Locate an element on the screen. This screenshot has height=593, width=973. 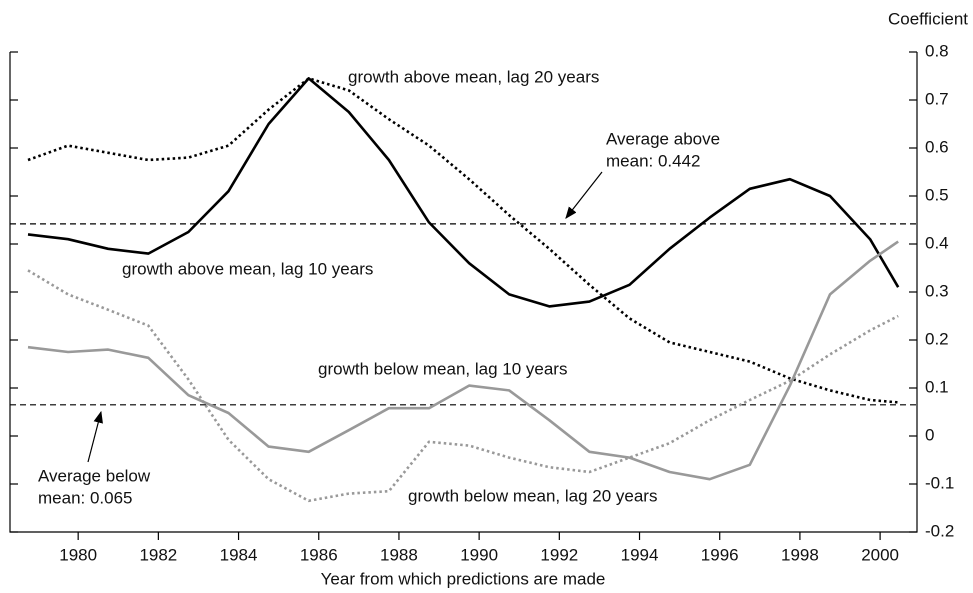
y-tick-label: 0.3 is located at coordinates (937, 290).